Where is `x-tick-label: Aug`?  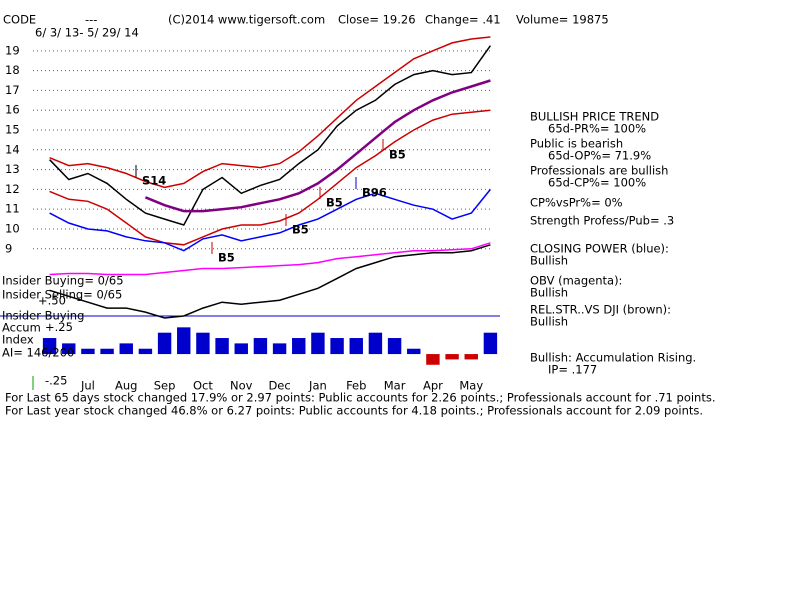
x-tick-label: Aug is located at coordinates (126, 386).